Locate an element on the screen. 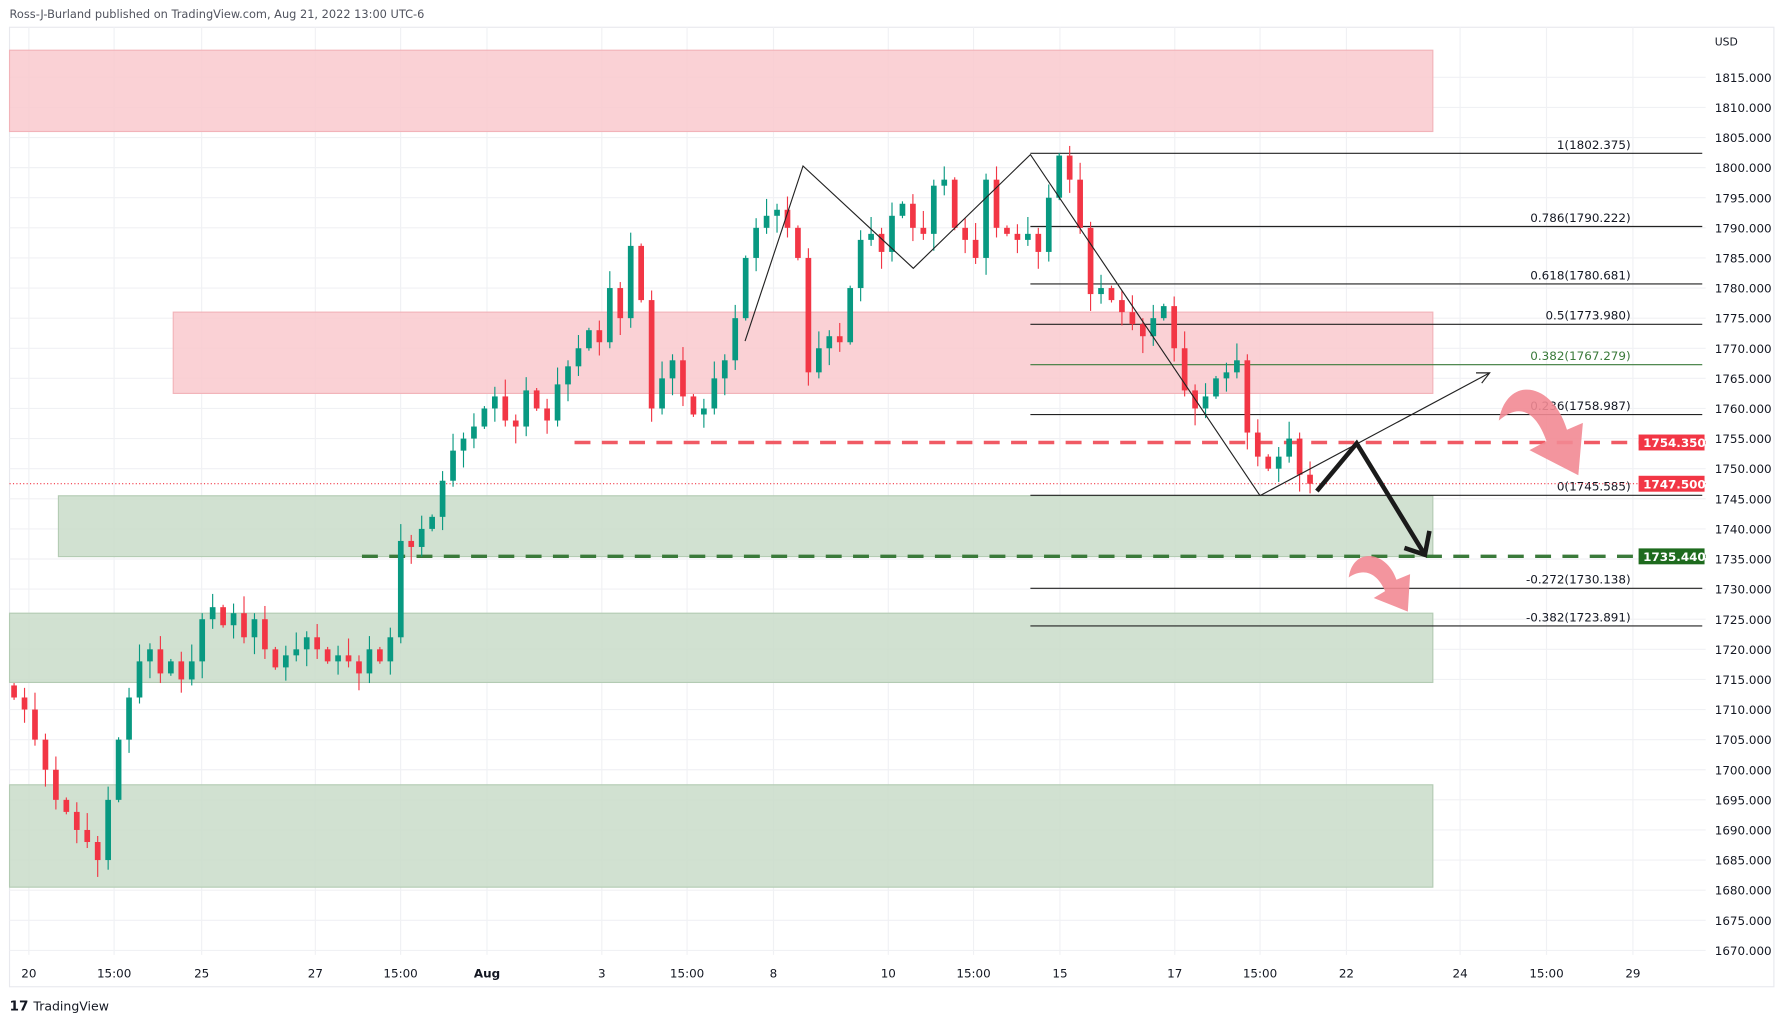  fib-level-label: 1(1802.375) is located at coordinates (1594, 145).